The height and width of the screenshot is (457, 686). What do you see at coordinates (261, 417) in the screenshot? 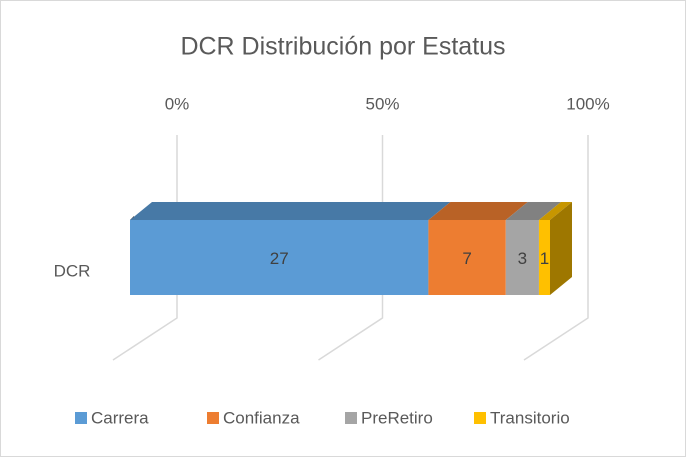
I see `legend-label: Confianza` at bounding box center [261, 417].